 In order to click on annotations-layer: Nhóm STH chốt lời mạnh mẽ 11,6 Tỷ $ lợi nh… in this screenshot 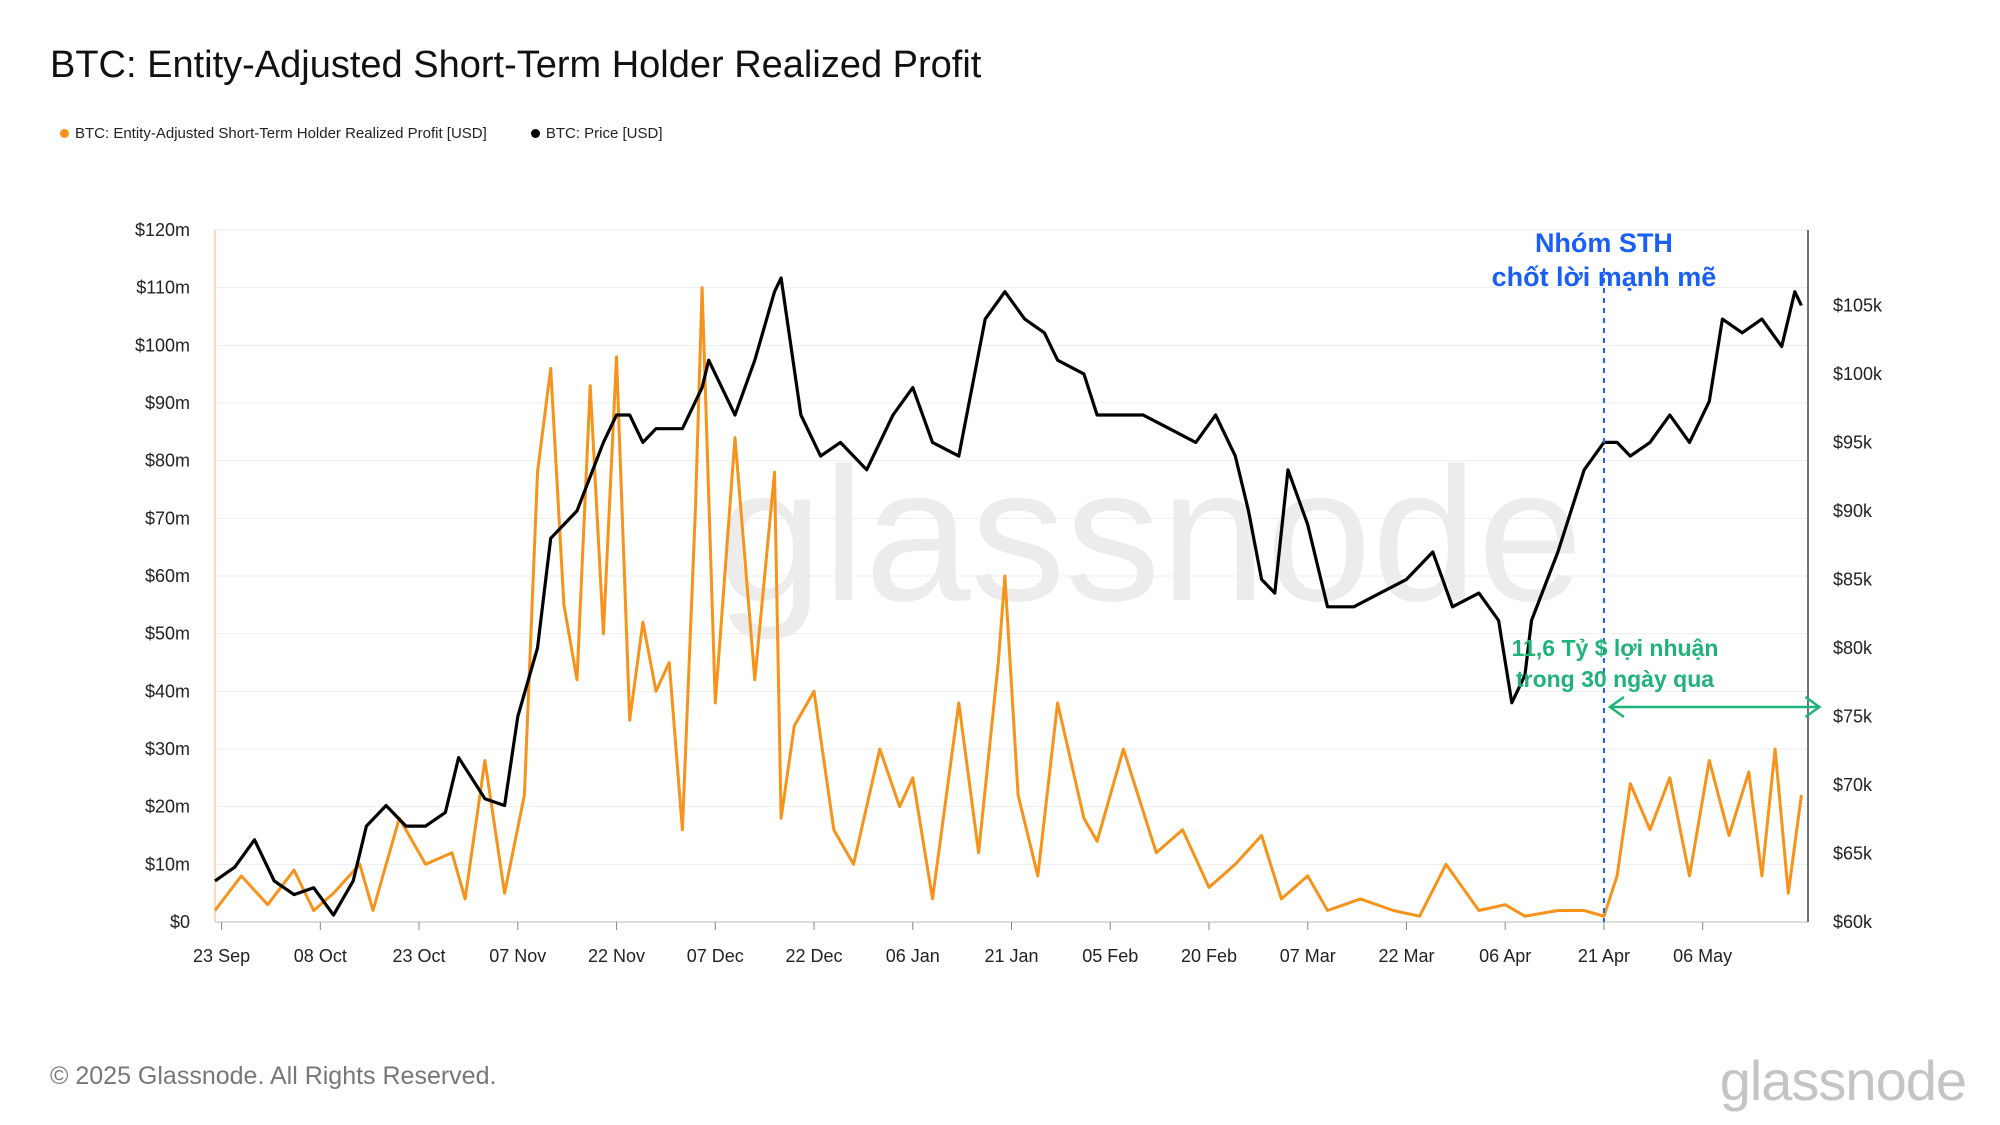, I will do `click(1657, 575)`.